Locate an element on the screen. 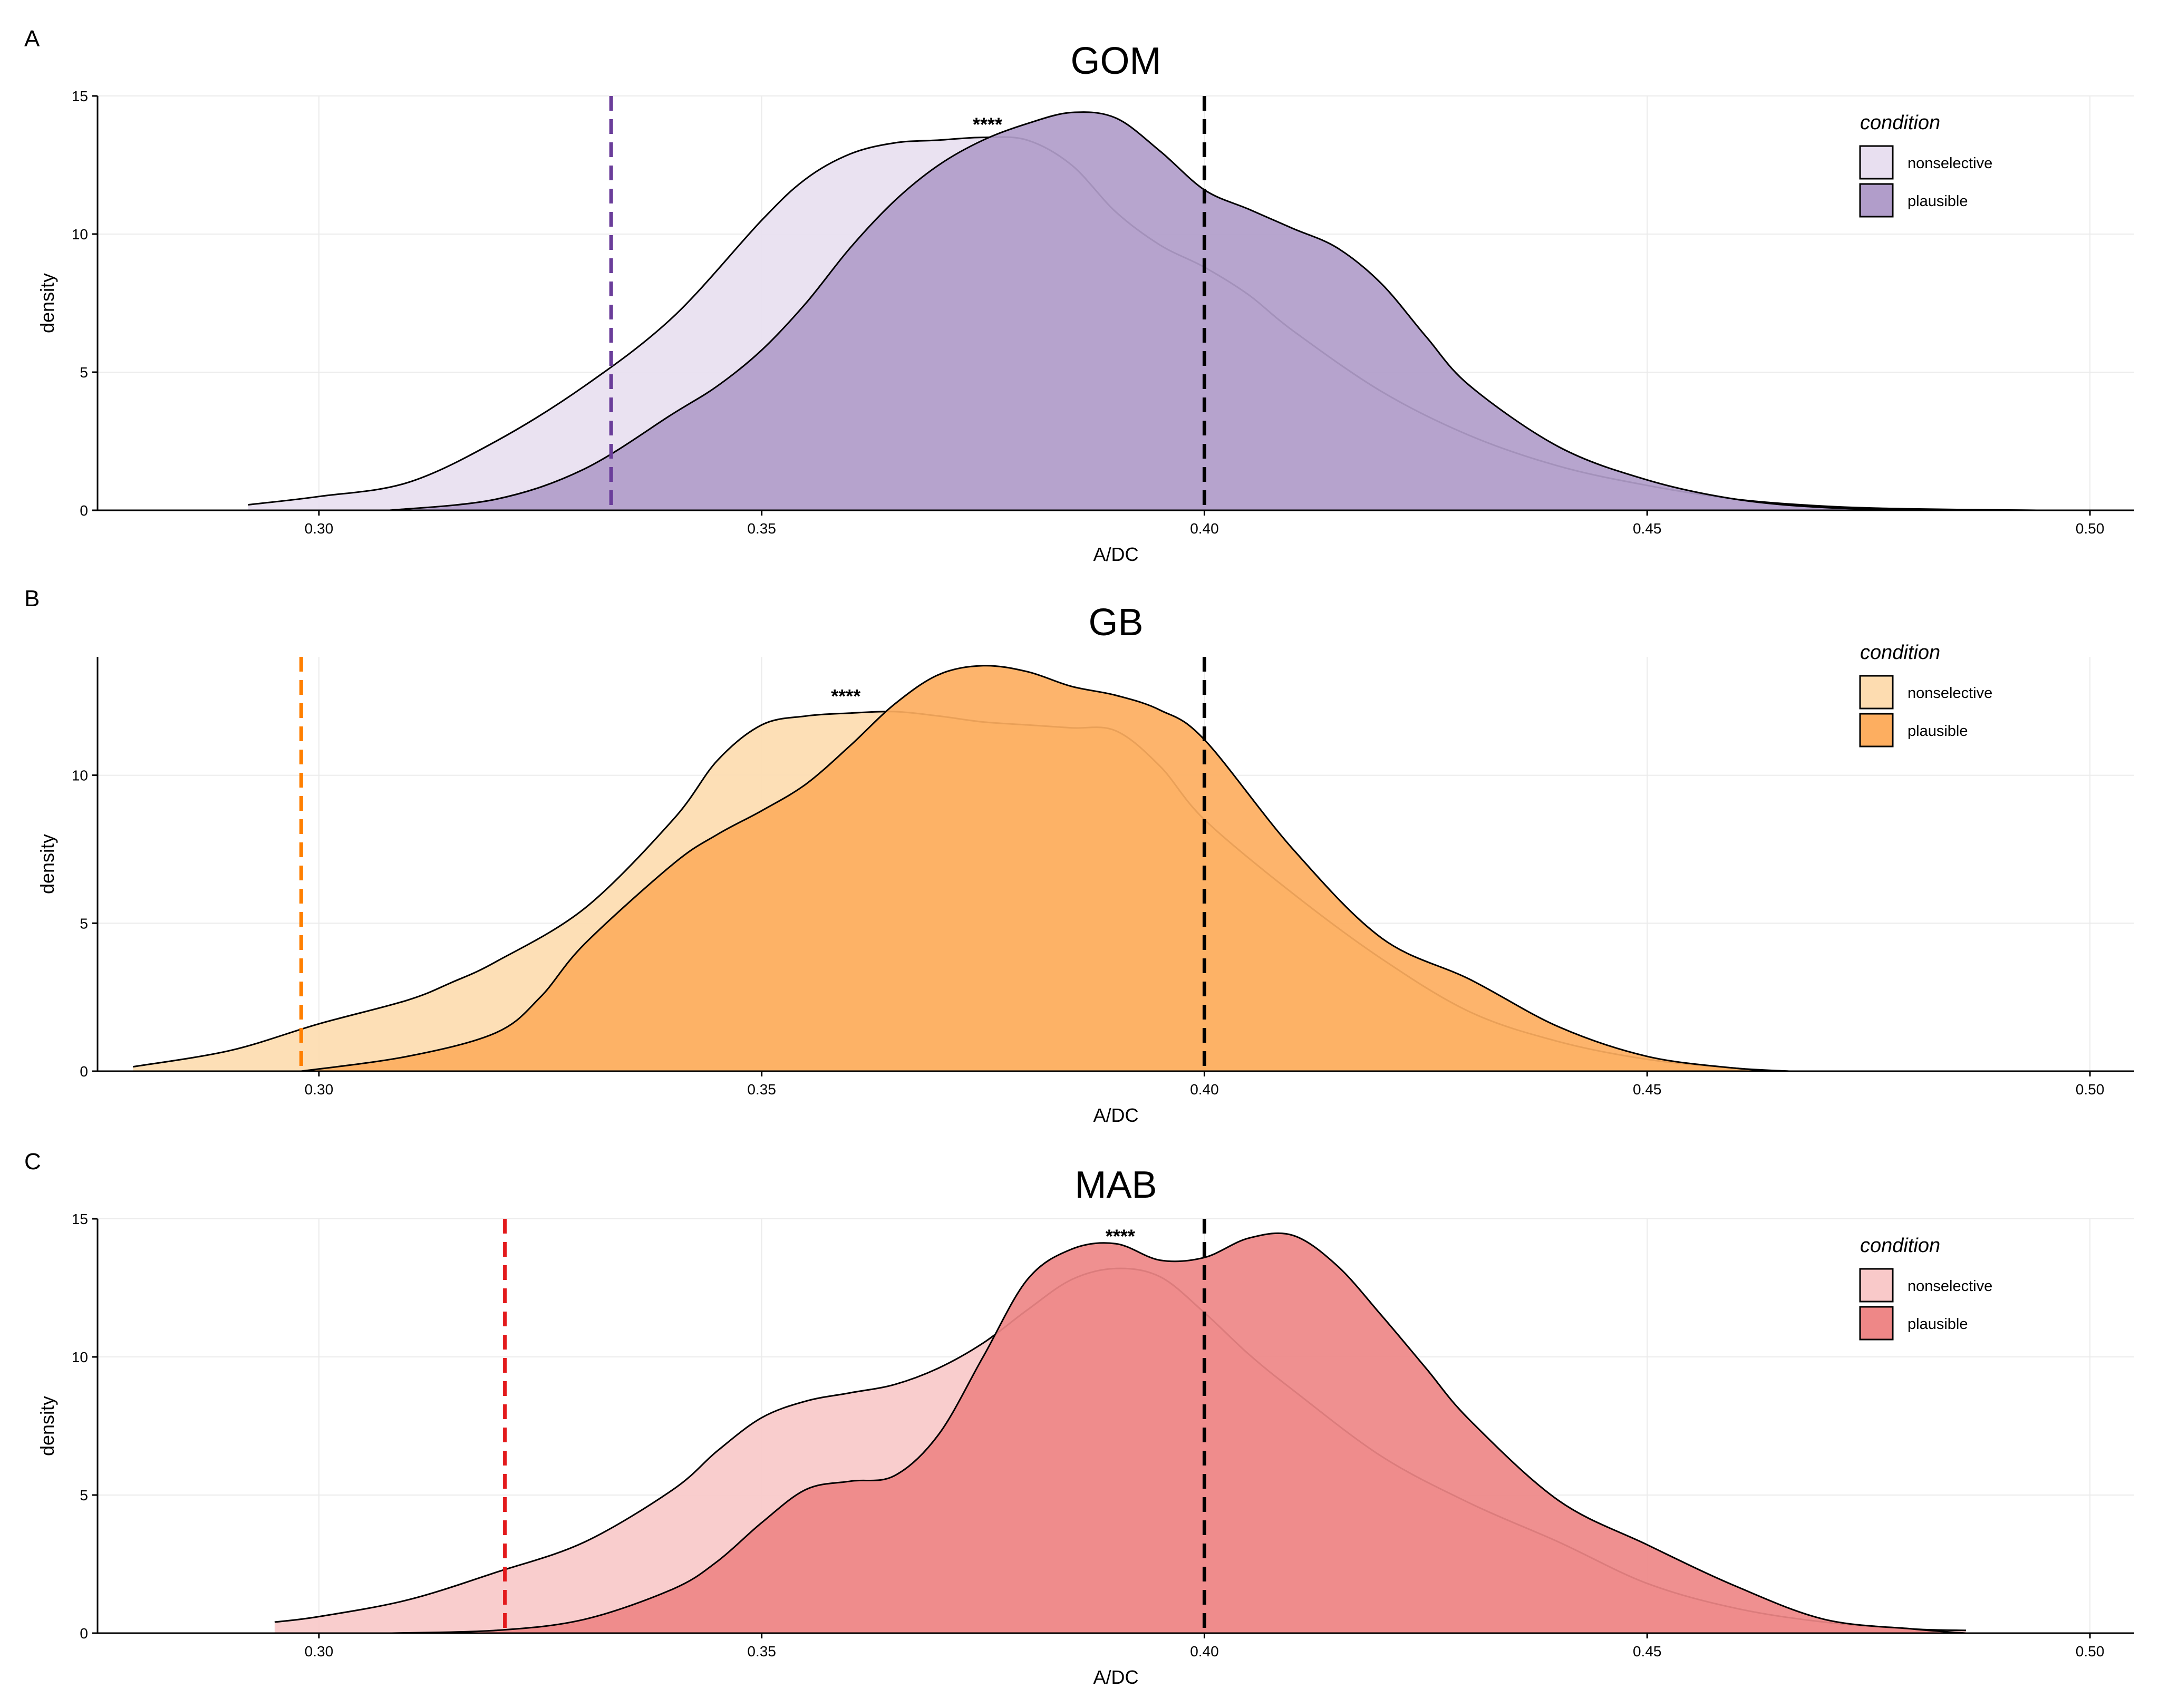 This screenshot has height=1708, width=2159. panel-title: MAB is located at coordinates (1115, 1185).